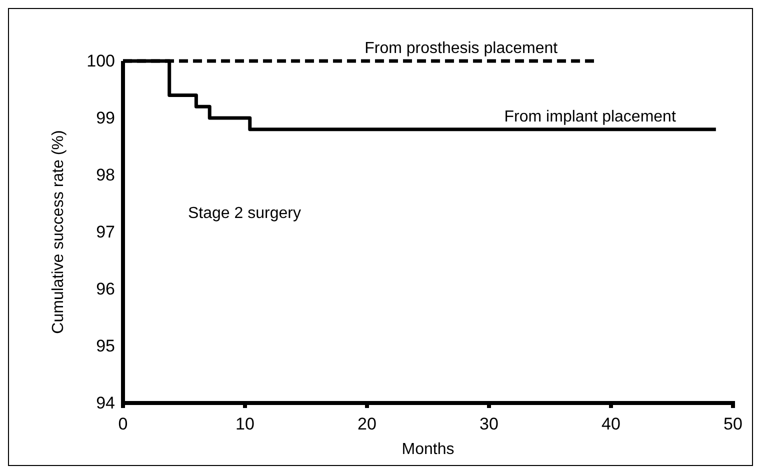 The height and width of the screenshot is (474, 761). What do you see at coordinates (105, 288) in the screenshot?
I see `y-tick-label: 96` at bounding box center [105, 288].